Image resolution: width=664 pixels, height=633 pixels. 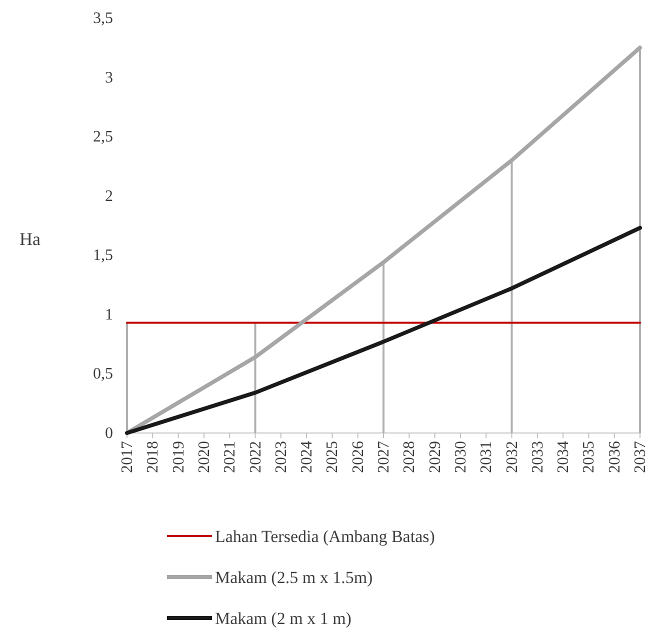 I want to click on x-tick-label: 2033, so click(x=537, y=457).